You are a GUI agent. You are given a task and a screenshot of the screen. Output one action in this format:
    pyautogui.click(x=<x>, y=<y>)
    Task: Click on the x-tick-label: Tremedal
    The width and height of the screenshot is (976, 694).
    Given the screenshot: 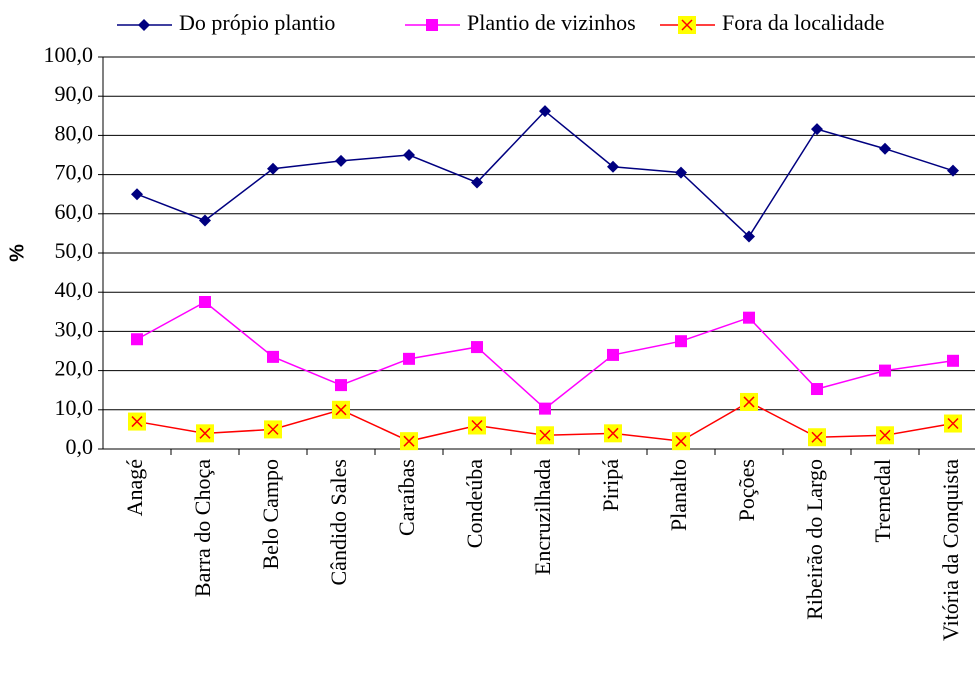 What is the action you would take?
    pyautogui.click(x=882, y=501)
    